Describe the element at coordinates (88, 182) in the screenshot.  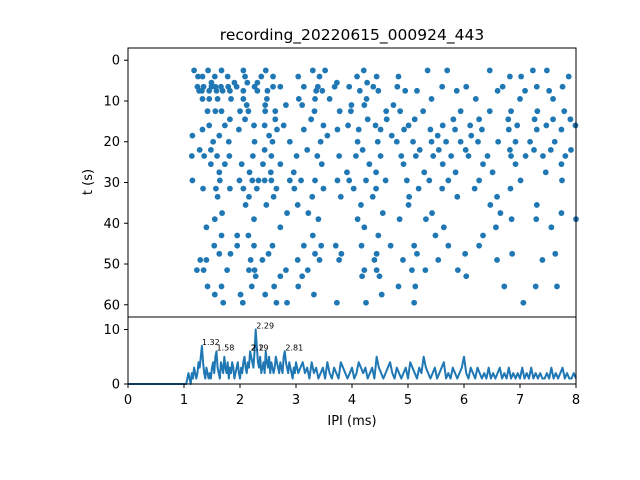
I see `raster-y-axis-title: t (s)` at that location.